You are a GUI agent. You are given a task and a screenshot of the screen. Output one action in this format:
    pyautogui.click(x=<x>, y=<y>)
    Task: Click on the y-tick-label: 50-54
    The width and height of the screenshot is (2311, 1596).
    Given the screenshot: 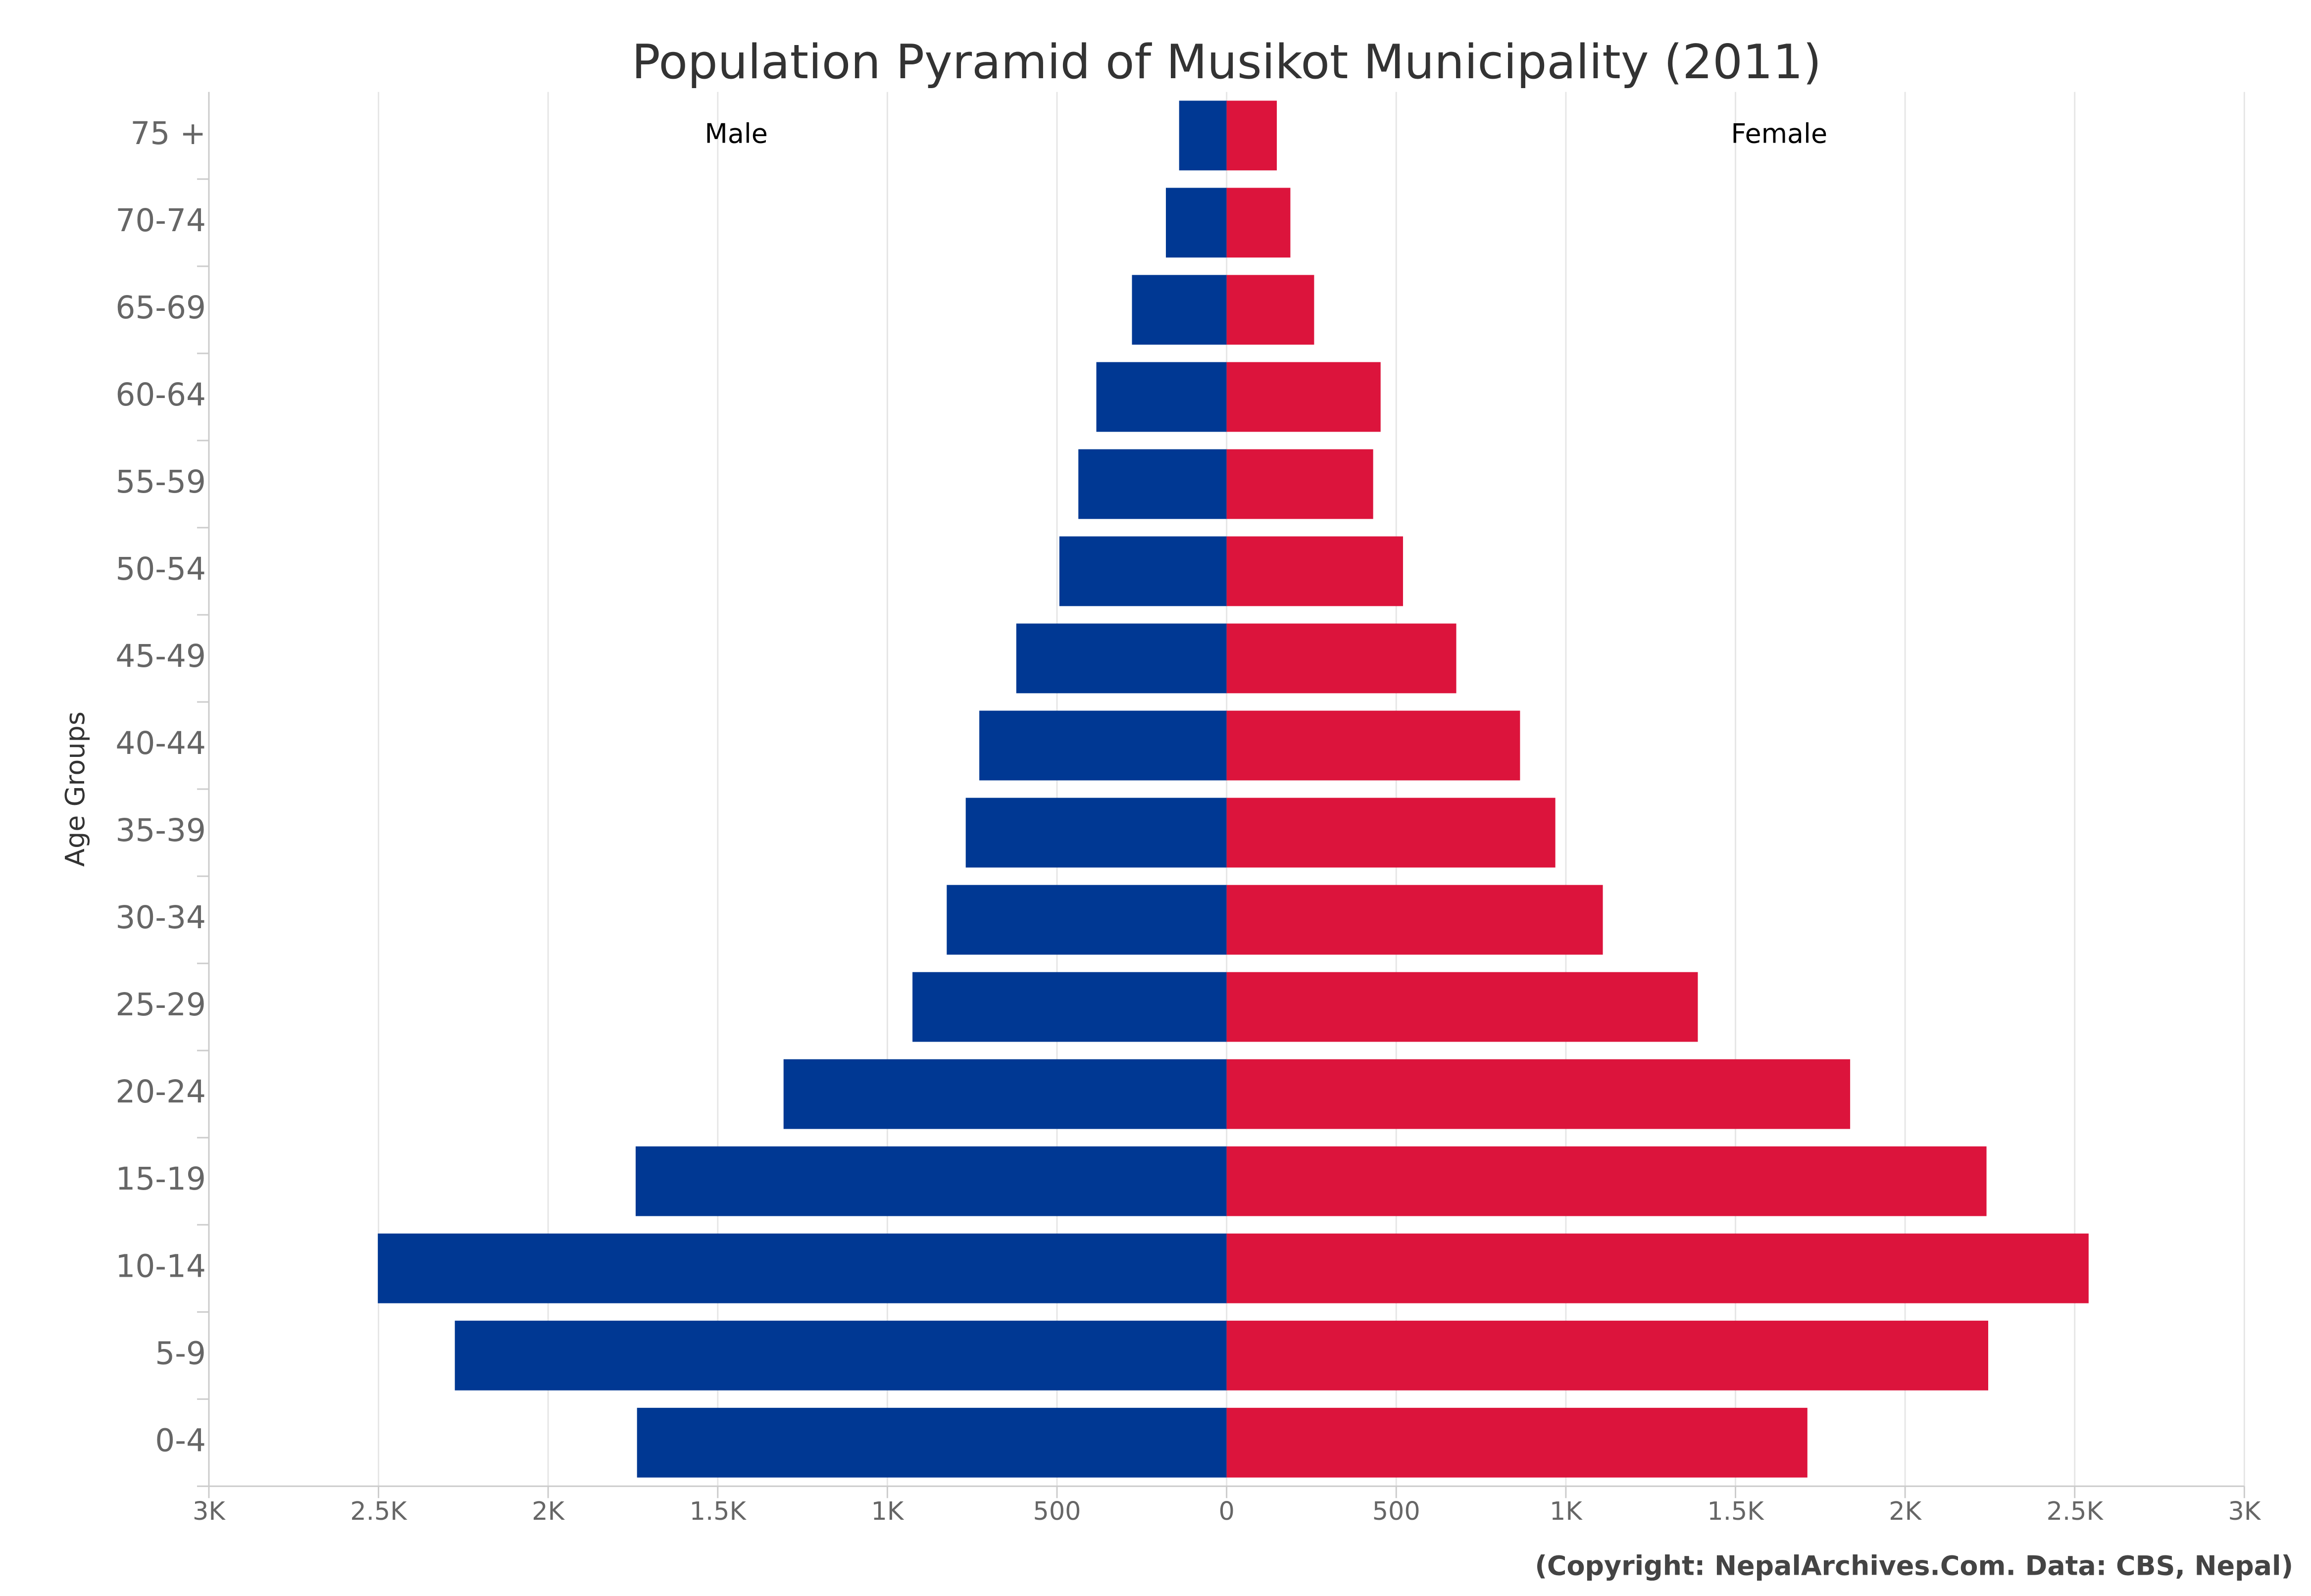 What is the action you would take?
    pyautogui.click(x=160, y=569)
    